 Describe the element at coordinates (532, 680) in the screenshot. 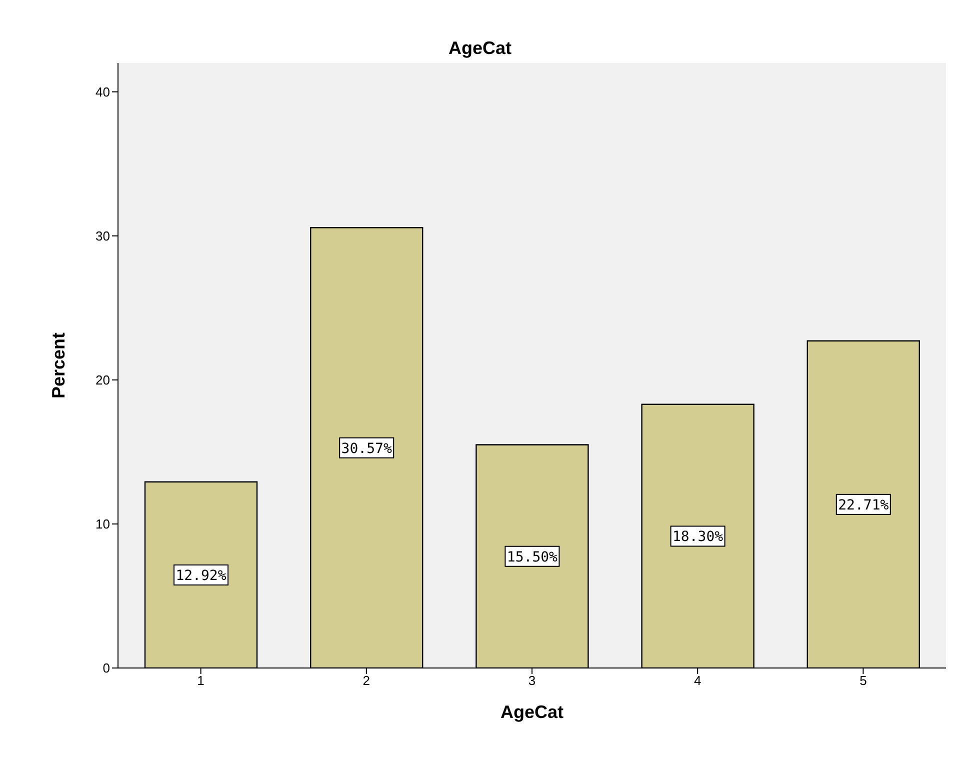

I see `x-tick-label: 3` at that location.